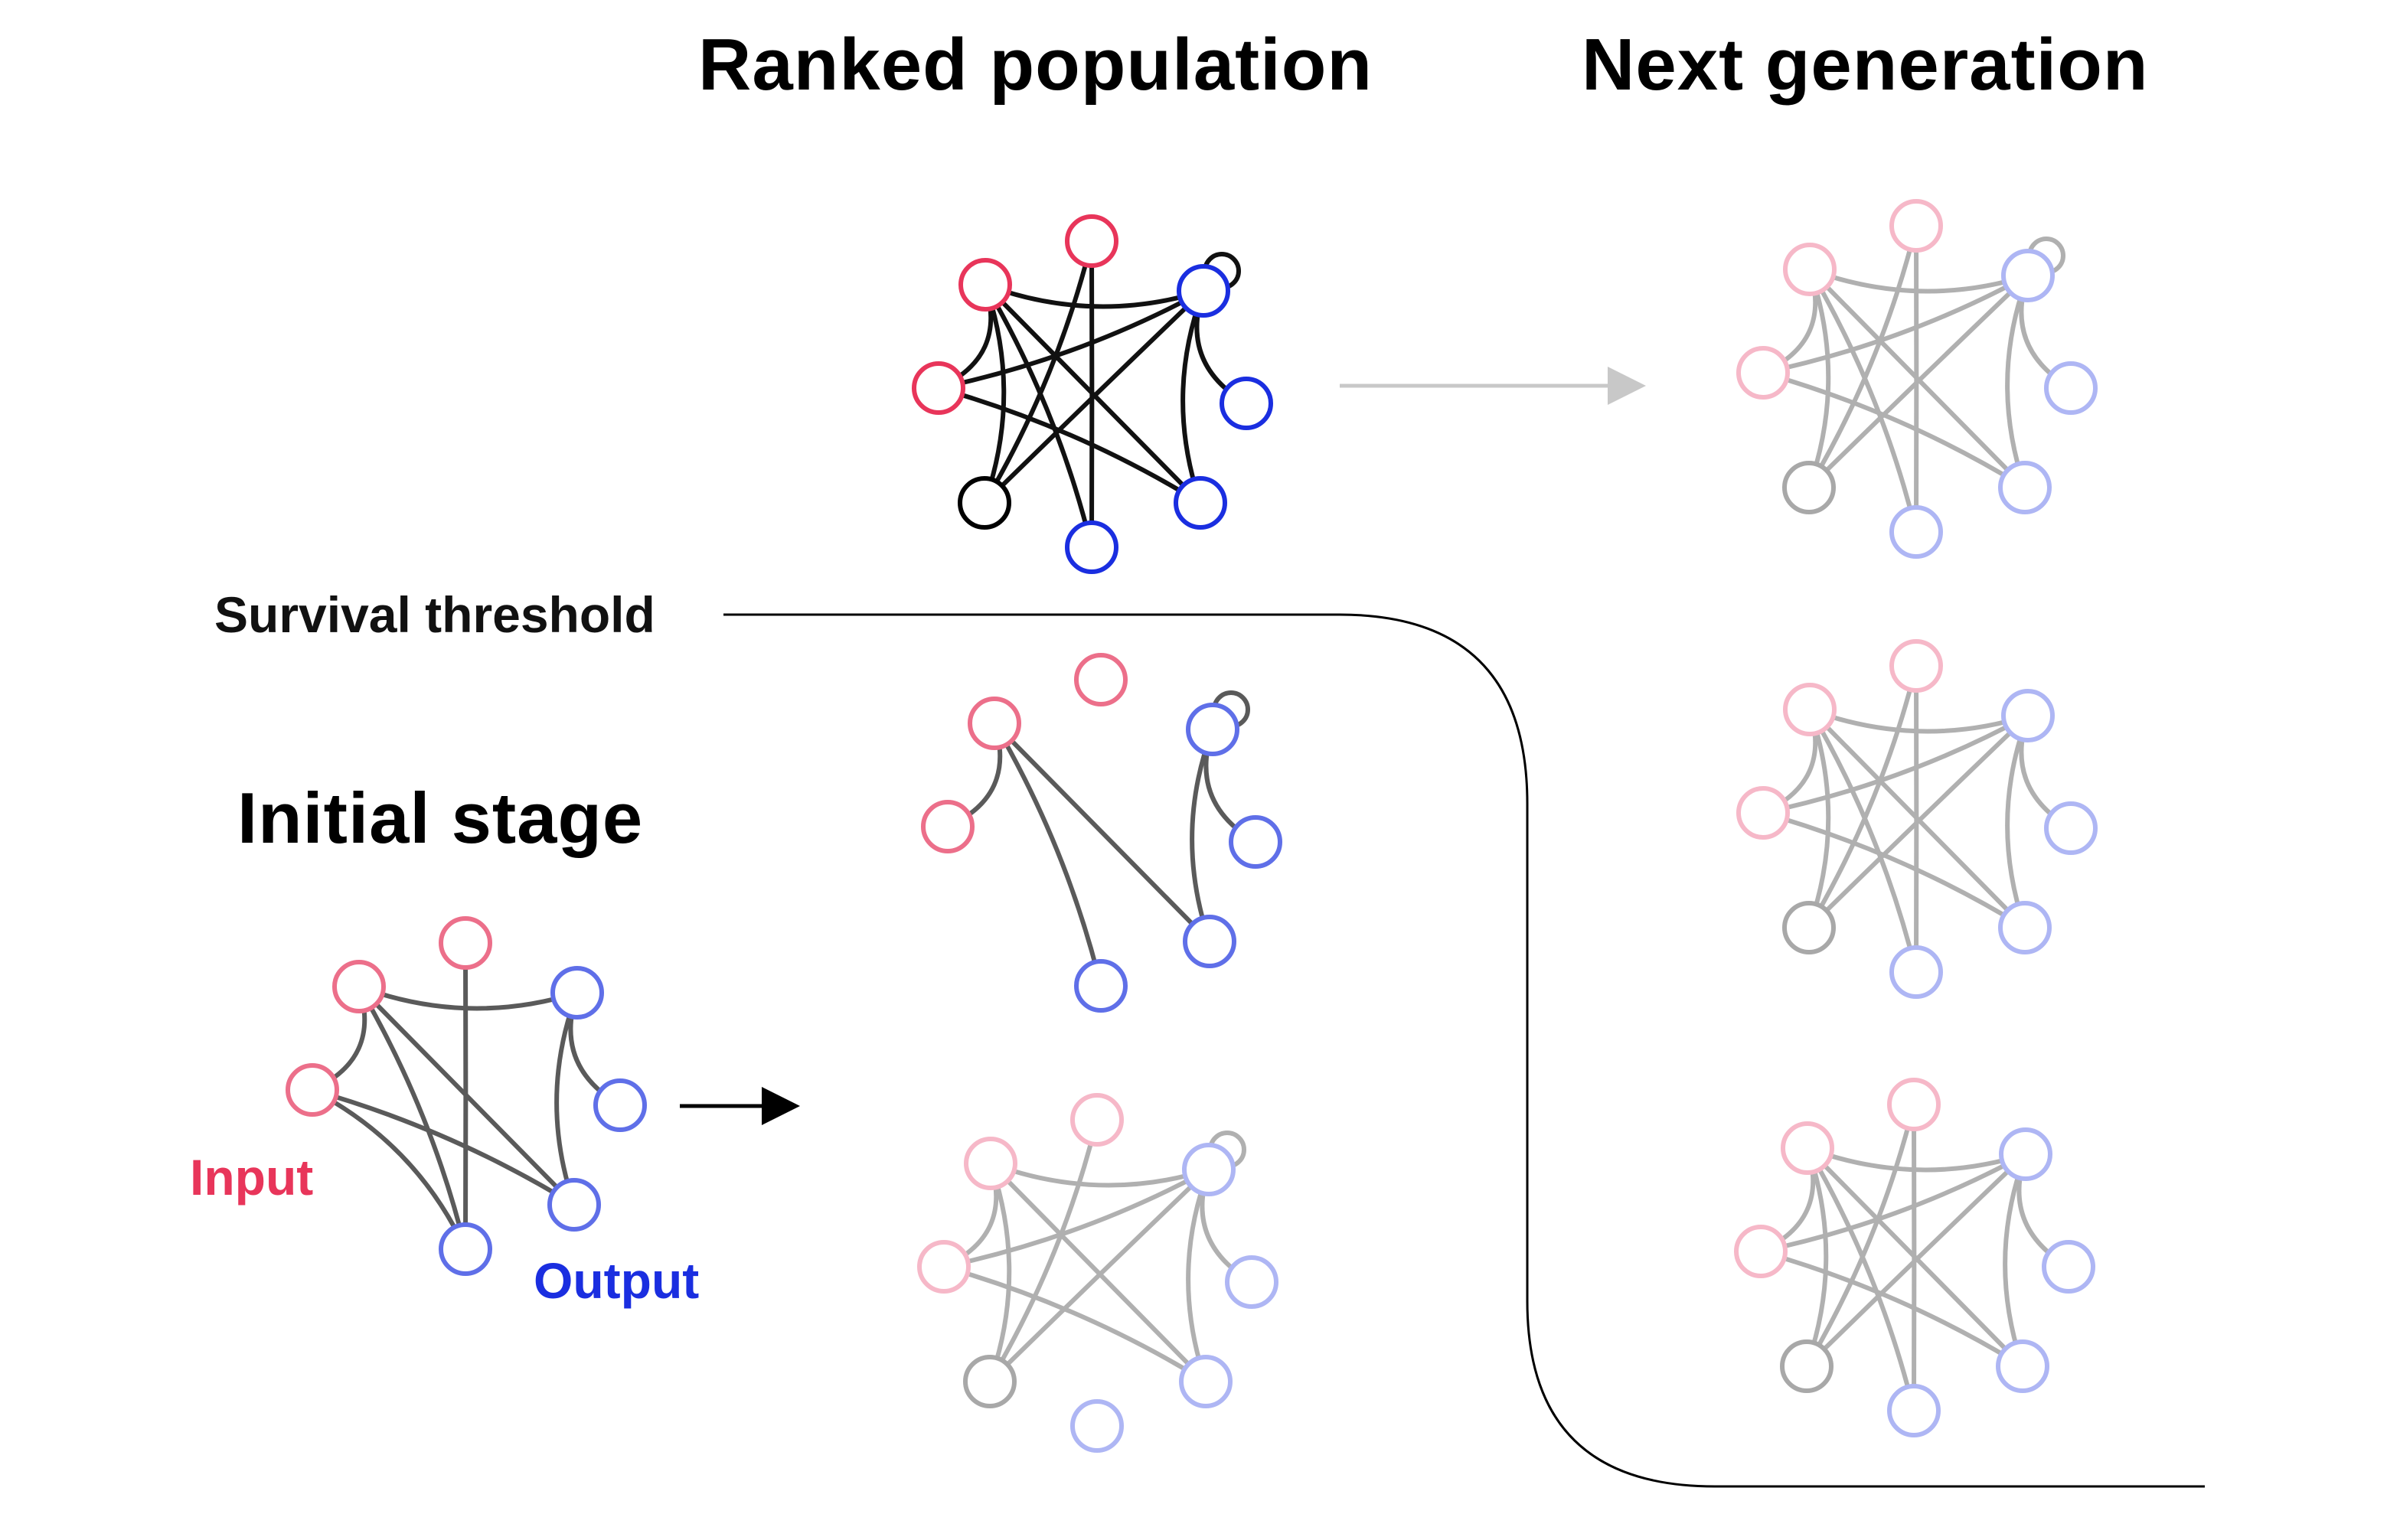  Describe the element at coordinates (1865, 65) in the screenshot. I see `next-generation-title: Next generation` at that location.